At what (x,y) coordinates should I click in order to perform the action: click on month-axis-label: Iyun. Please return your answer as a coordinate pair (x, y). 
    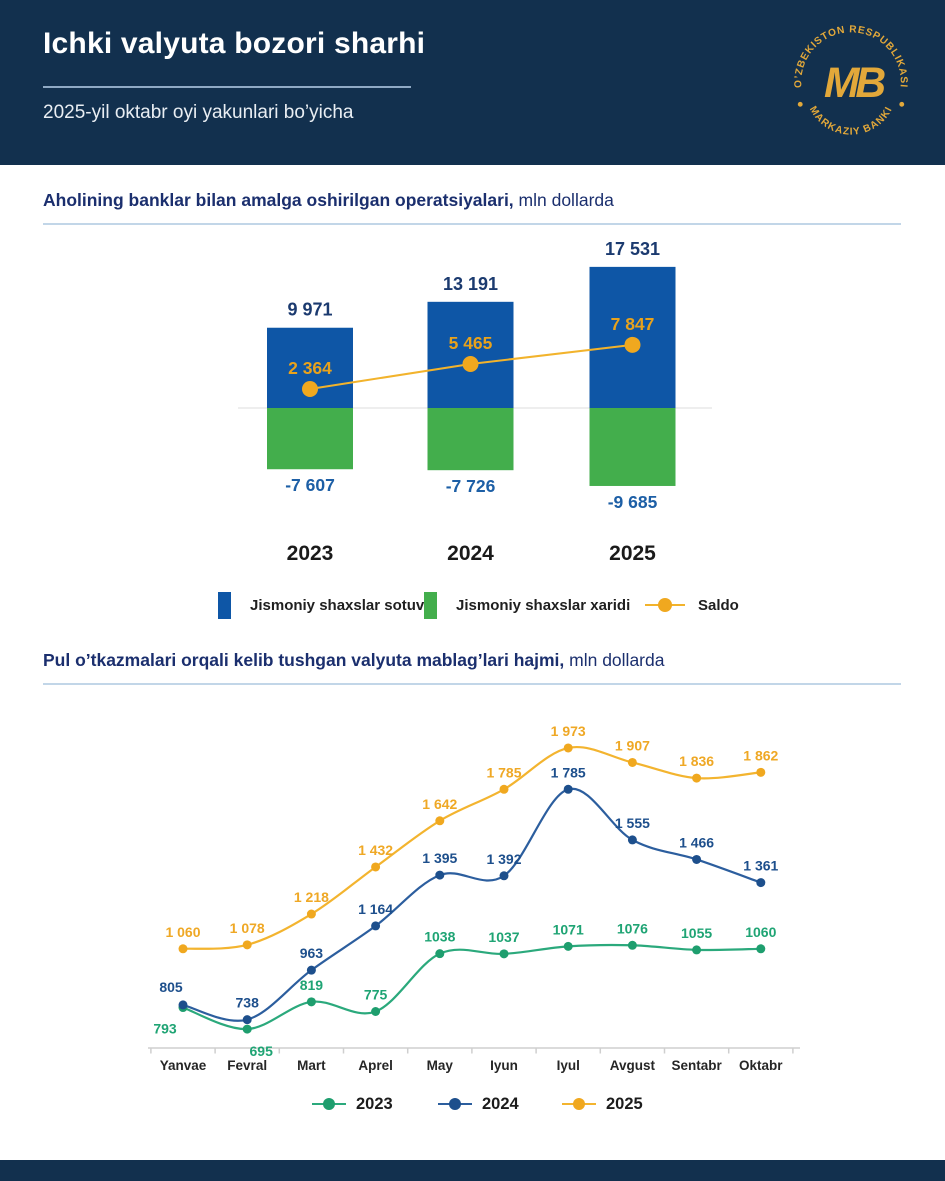
    Looking at the image, I should click on (504, 1065).